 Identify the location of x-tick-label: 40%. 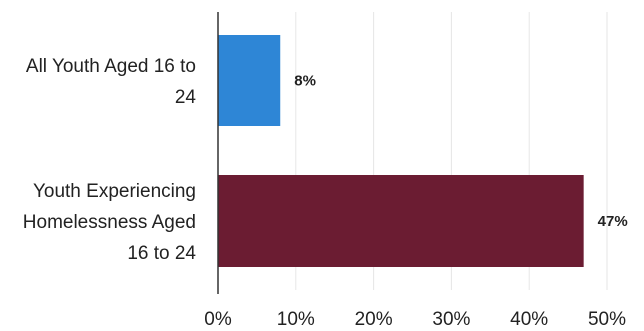
(529, 319).